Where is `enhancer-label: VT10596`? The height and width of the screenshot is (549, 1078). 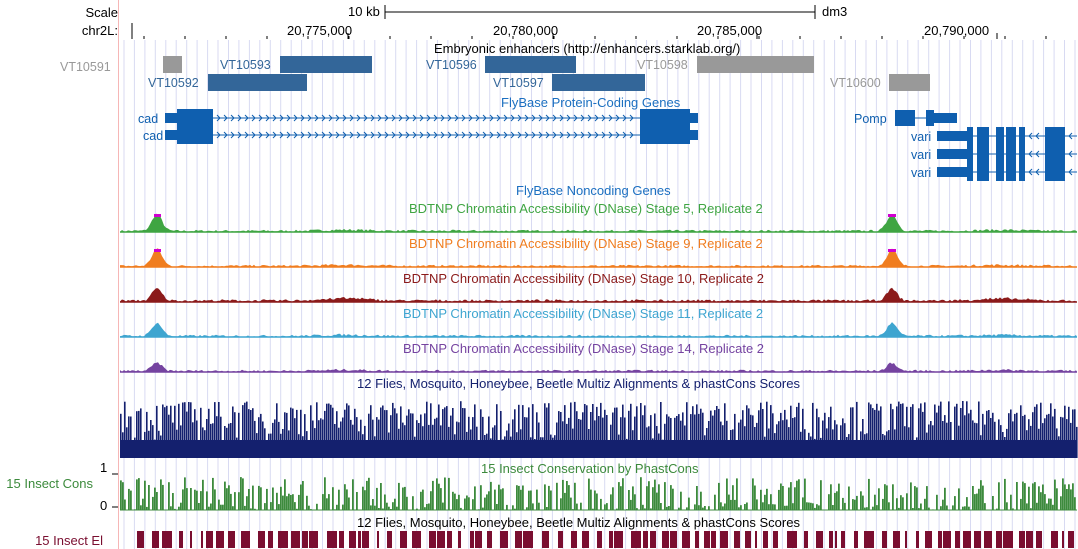
enhancer-label: VT10596 is located at coordinates (451, 65).